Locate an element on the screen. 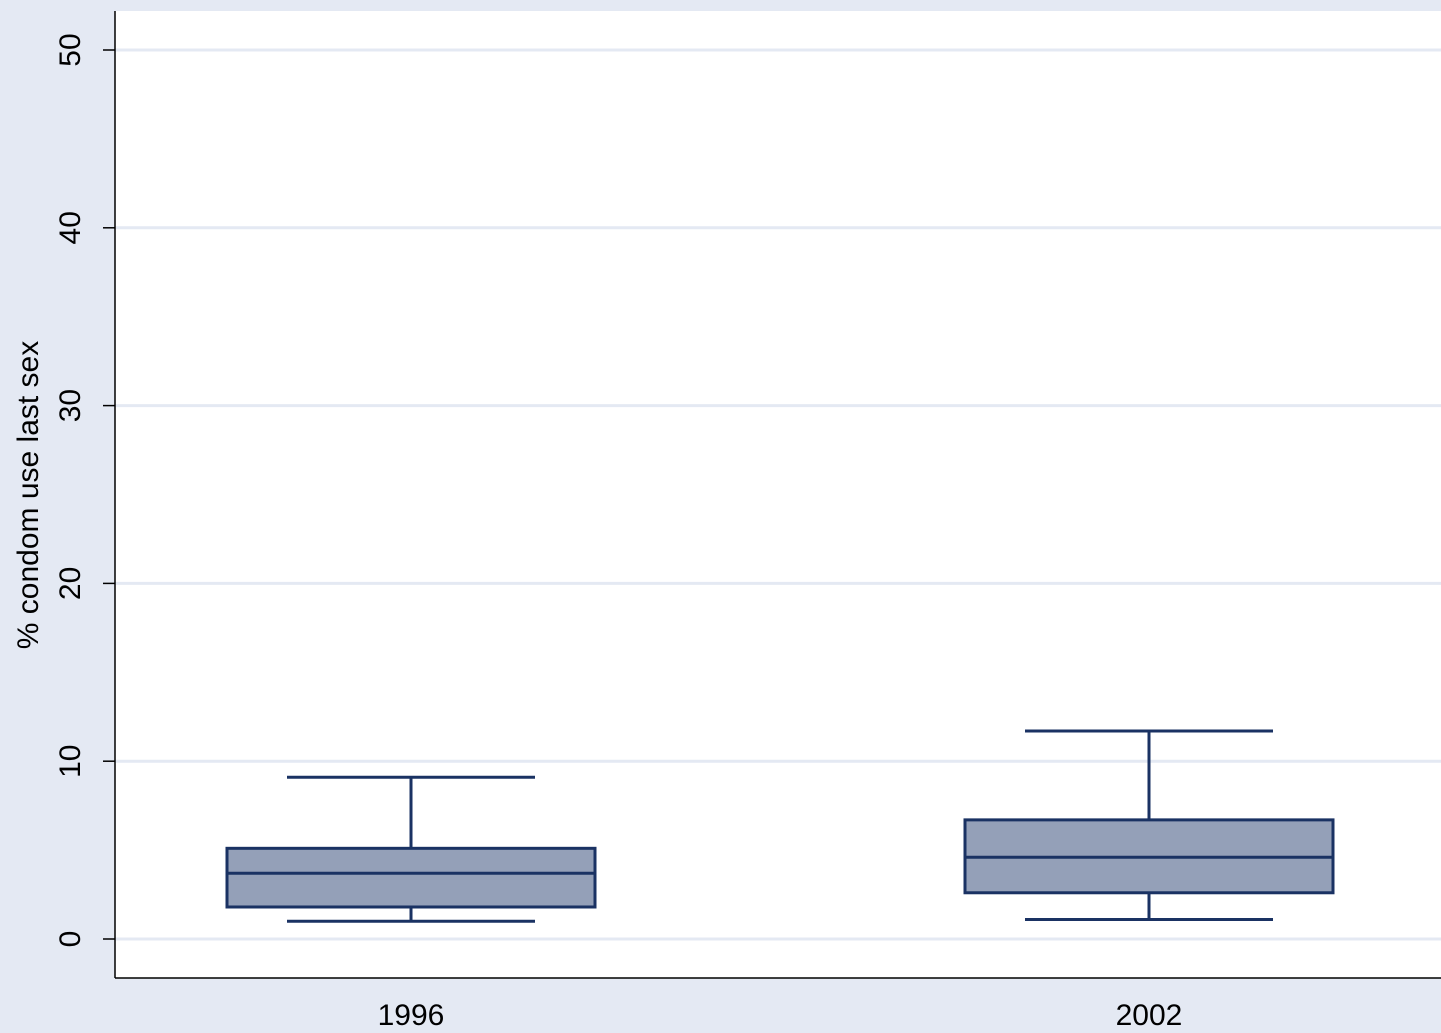 Image resolution: width=1441 pixels, height=1033 pixels. iqr-box-1996 is located at coordinates (411, 877).